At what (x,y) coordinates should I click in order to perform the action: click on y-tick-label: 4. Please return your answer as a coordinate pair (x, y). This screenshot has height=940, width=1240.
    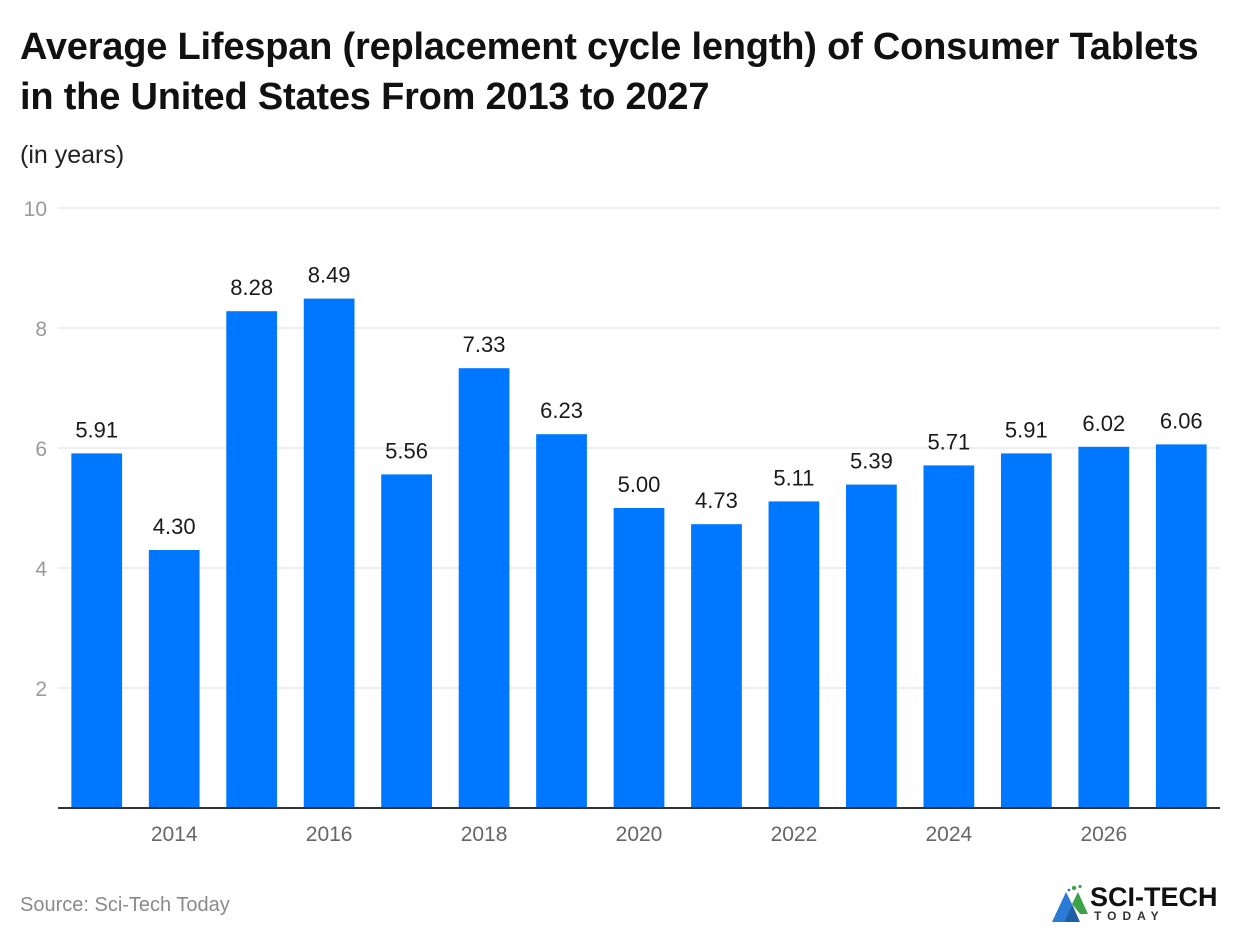
    Looking at the image, I should click on (41, 569).